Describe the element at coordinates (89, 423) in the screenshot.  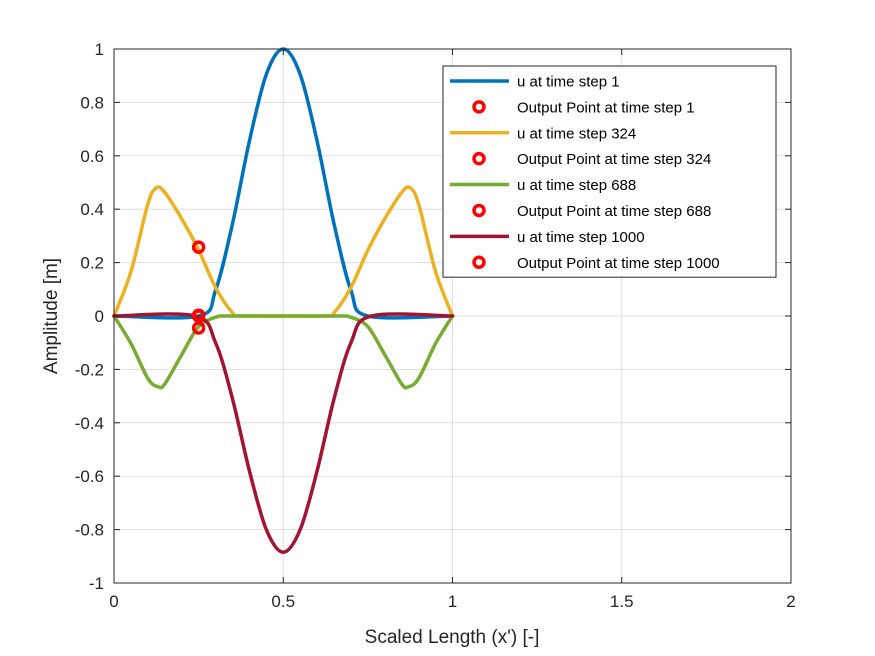
I see `y-tick-label: -0.4` at that location.